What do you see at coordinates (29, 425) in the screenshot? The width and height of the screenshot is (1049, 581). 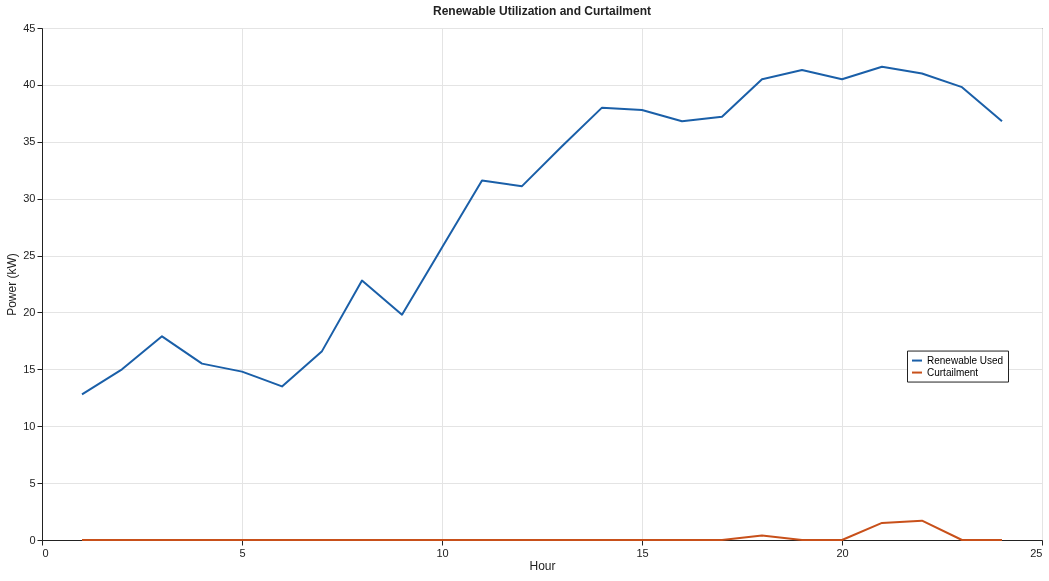 I see `y-tick-label: 10` at bounding box center [29, 425].